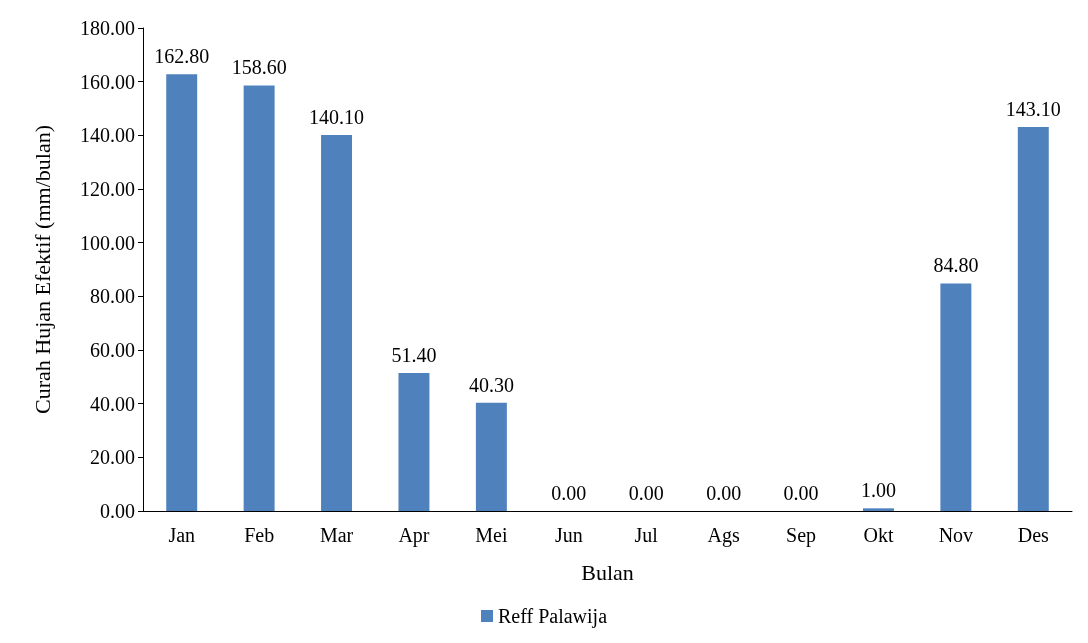  Describe the element at coordinates (801, 535) in the screenshot. I see `x-tick-label: Sep` at that location.